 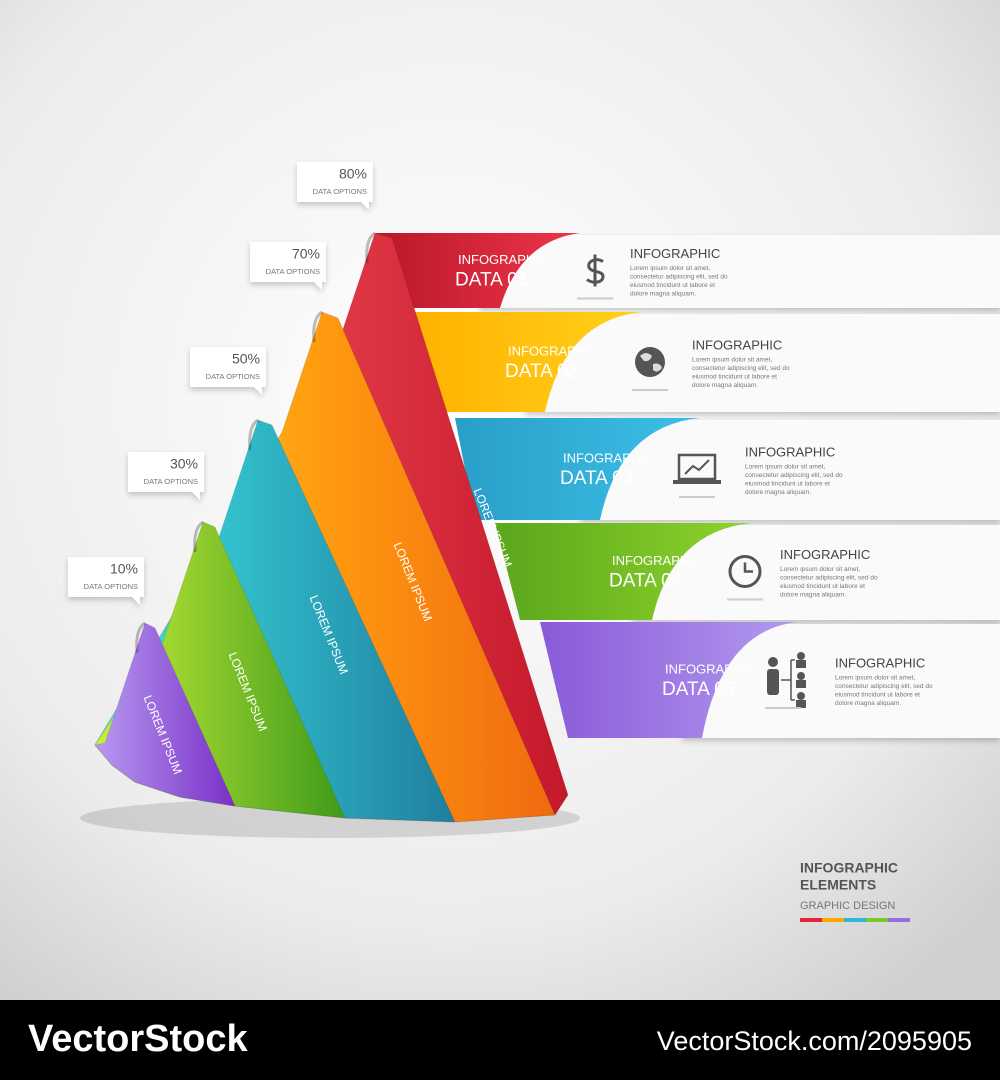 I want to click on footer: INFOGRAPHIC ELEMENTS GRAPHIC DESIGN, so click(x=855, y=891).